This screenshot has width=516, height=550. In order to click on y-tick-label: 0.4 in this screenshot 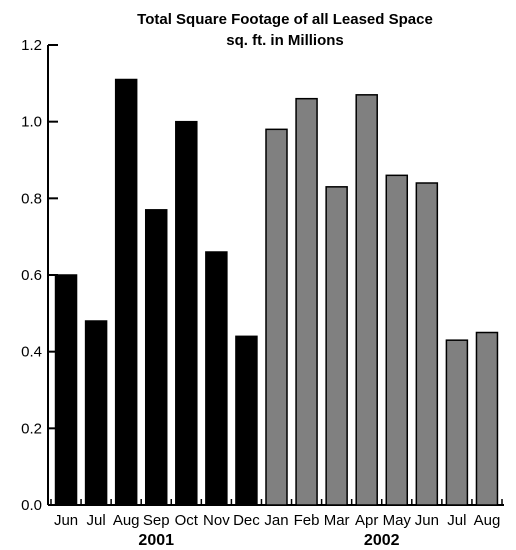, I will do `click(31, 352)`.